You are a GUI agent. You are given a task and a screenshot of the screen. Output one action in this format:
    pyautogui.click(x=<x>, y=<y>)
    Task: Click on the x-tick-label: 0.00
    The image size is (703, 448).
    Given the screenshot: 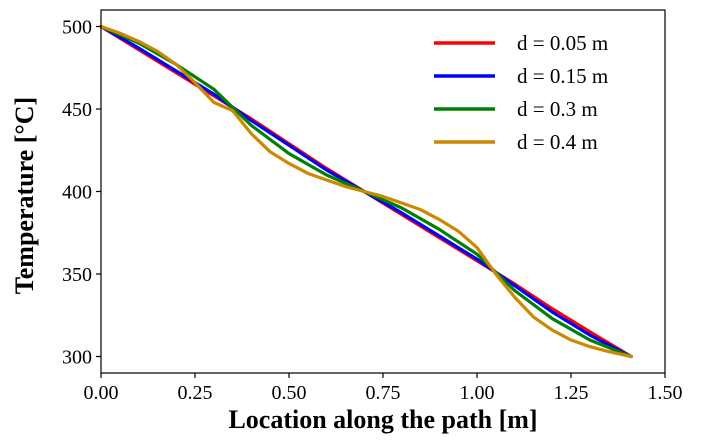 What is the action you would take?
    pyautogui.click(x=101, y=393)
    